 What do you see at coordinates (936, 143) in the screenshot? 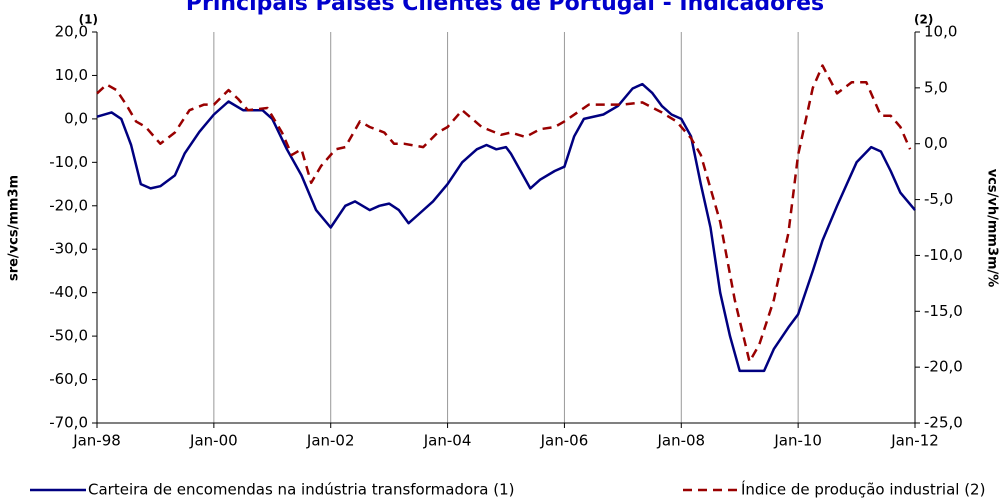
I see `y2-tick-label: 0,0` at bounding box center [936, 143].